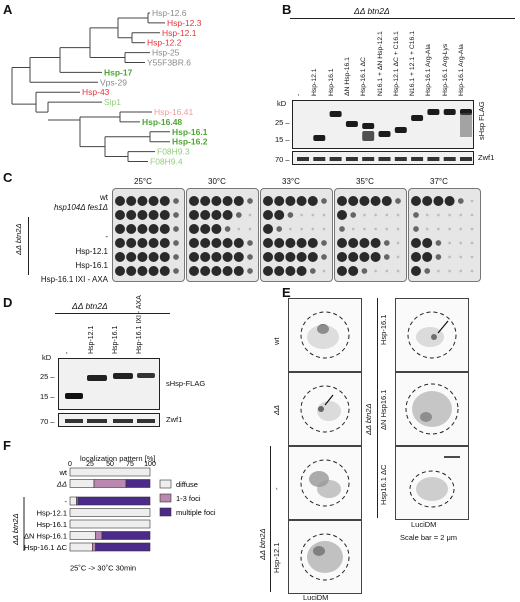 The width and height of the screenshot is (520, 602). Describe the element at coordinates (110, 464) in the screenshot. I see `f-tick-label: 50` at that location.